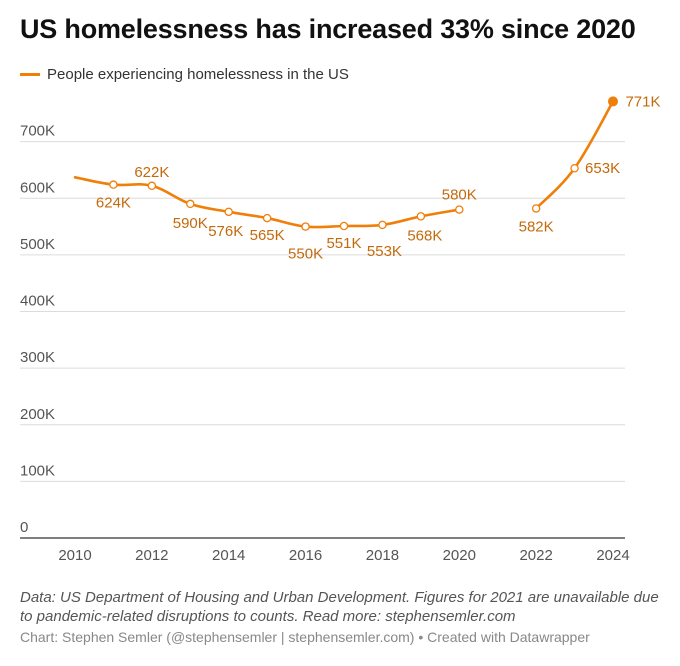 The image size is (680, 666). I want to click on data-label: 580K, so click(459, 195).